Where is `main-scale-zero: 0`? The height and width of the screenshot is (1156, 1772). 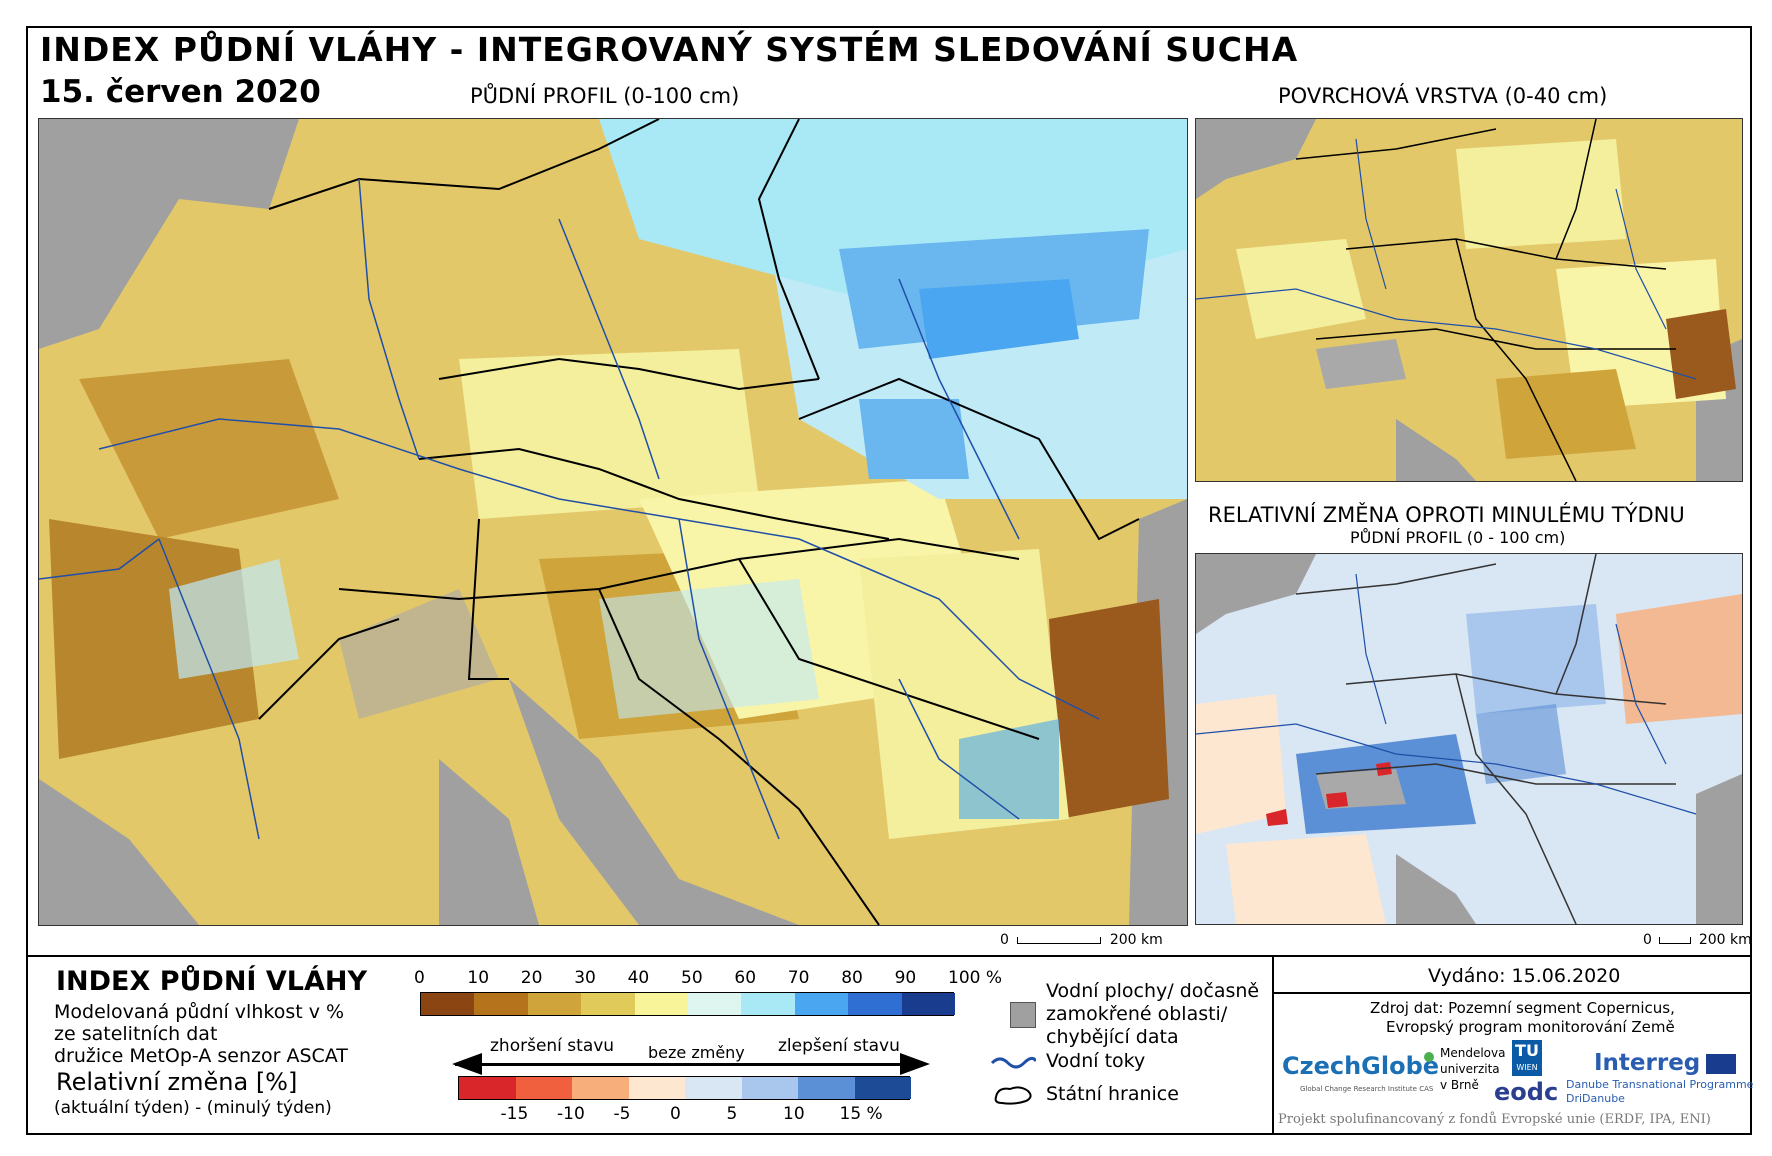 main-scale-zero: 0 is located at coordinates (1004, 940).